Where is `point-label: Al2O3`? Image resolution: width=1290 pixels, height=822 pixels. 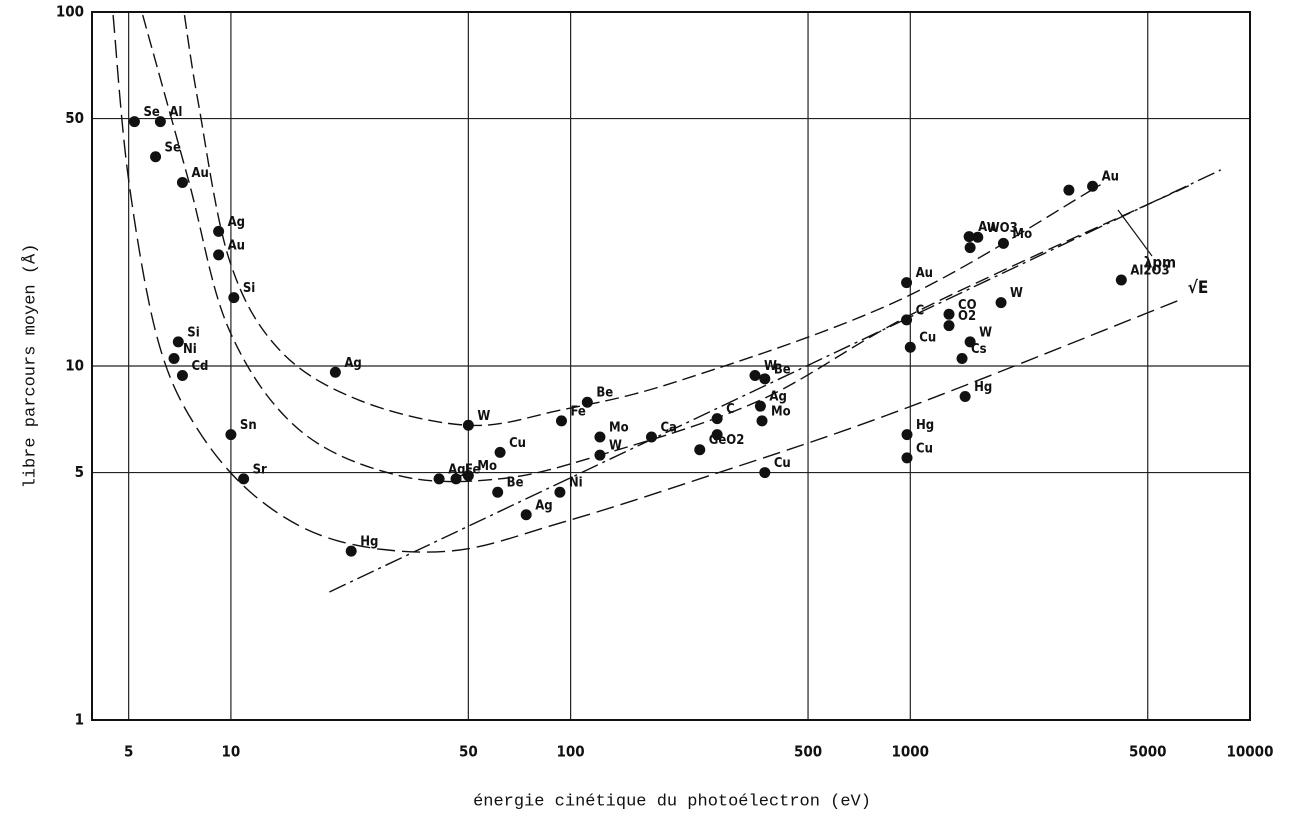
point-label: Al2O3 is located at coordinates (1149, 270).